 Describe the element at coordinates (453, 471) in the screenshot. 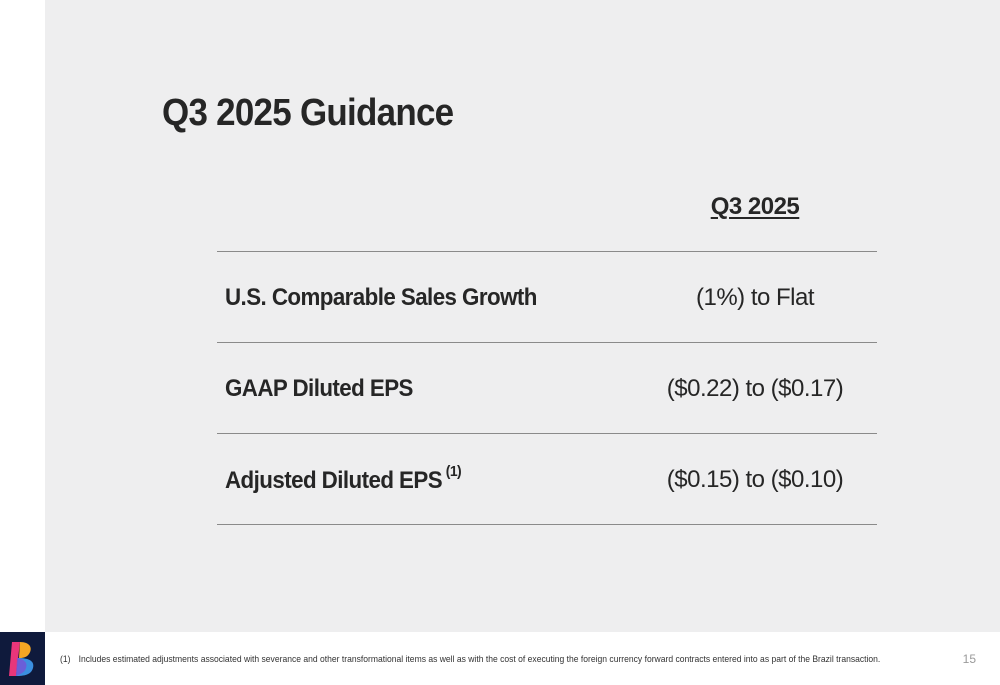

I see `footnote-ref: (1)` at that location.